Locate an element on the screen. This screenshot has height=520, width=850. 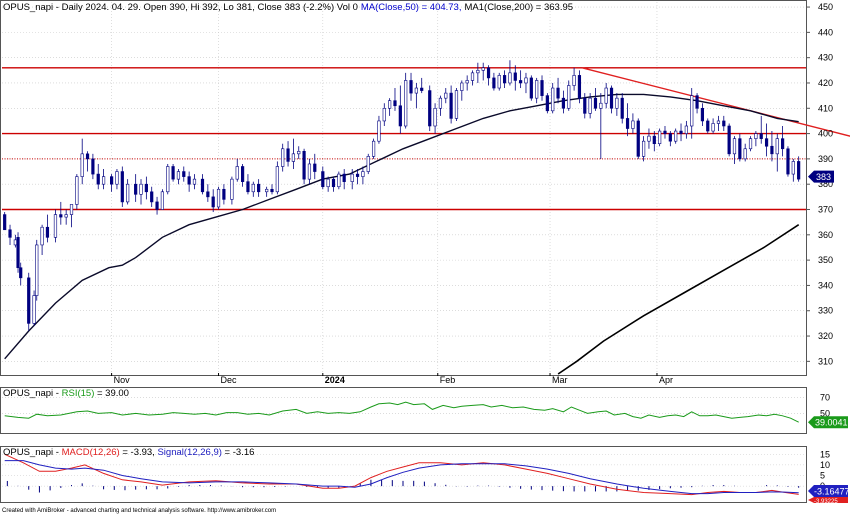
rsi-value-tag: 39.0041 is located at coordinates (828, 422).